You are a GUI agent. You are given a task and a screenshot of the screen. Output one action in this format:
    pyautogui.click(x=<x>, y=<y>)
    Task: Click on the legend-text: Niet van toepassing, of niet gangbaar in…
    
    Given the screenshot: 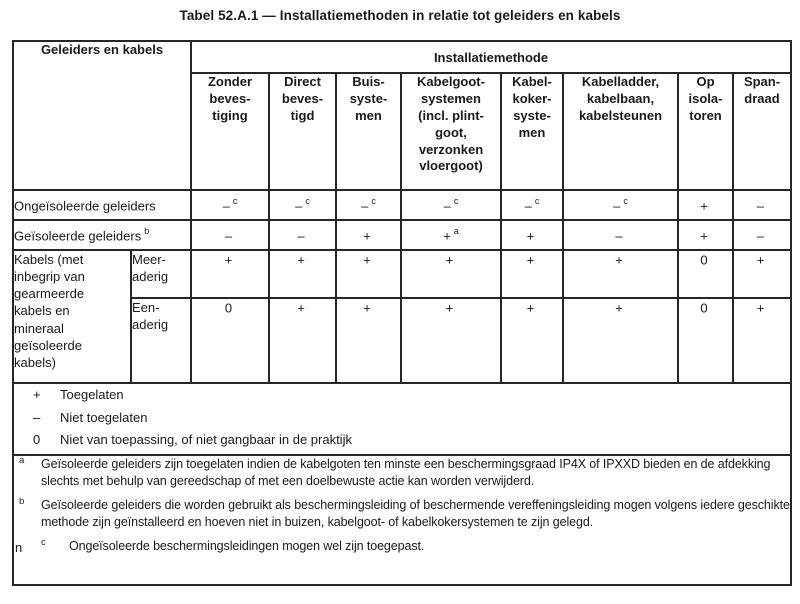 What is the action you would take?
    pyautogui.click(x=206, y=440)
    